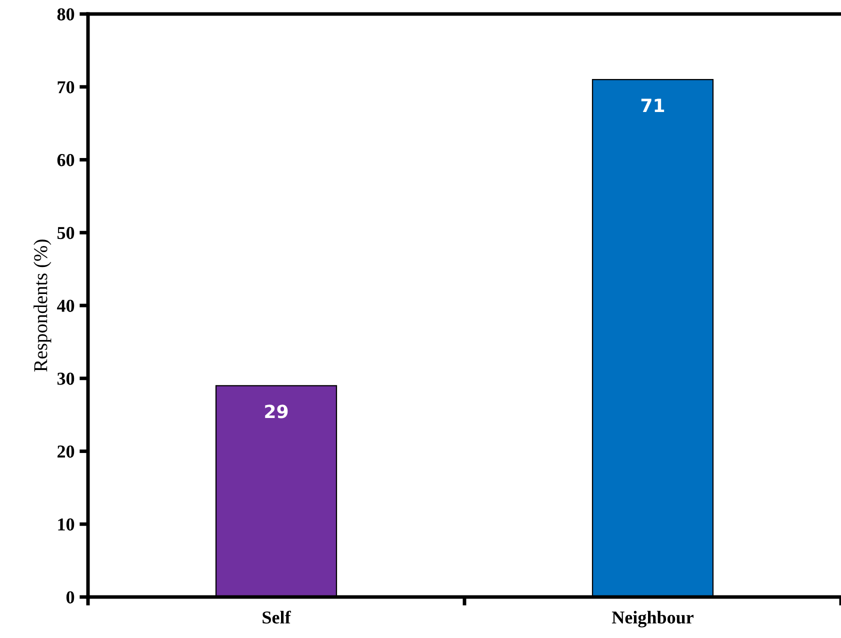  Describe the element at coordinates (66, 524) in the screenshot. I see `y-tick-label: 10` at that location.